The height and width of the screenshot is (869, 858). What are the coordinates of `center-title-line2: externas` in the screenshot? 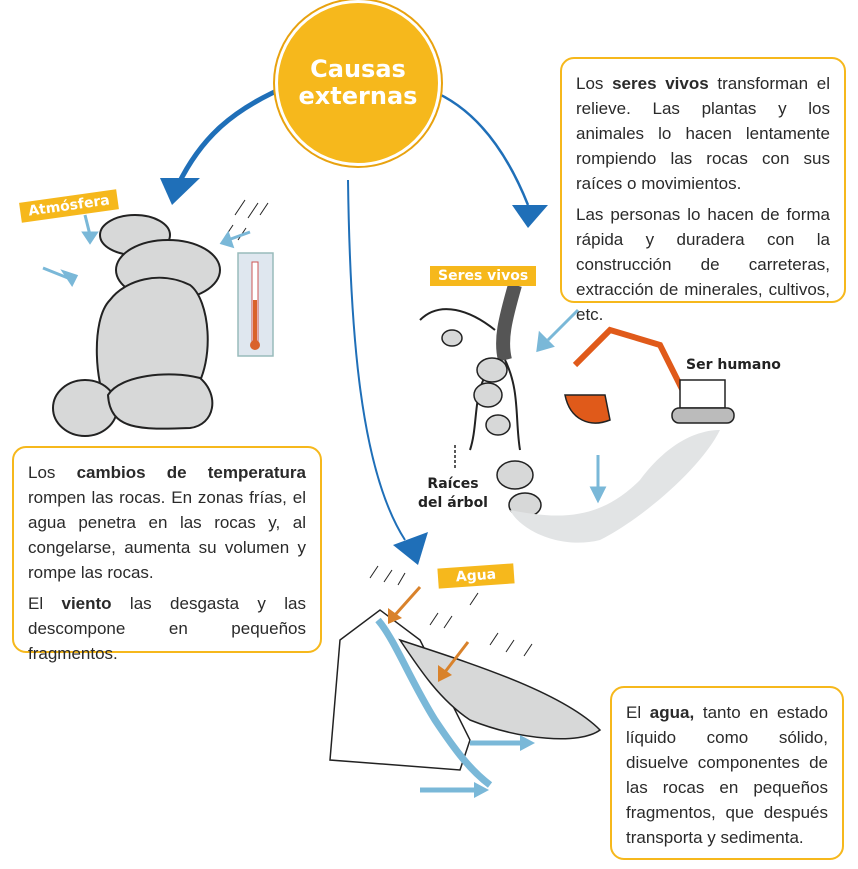 It's located at (358, 96).